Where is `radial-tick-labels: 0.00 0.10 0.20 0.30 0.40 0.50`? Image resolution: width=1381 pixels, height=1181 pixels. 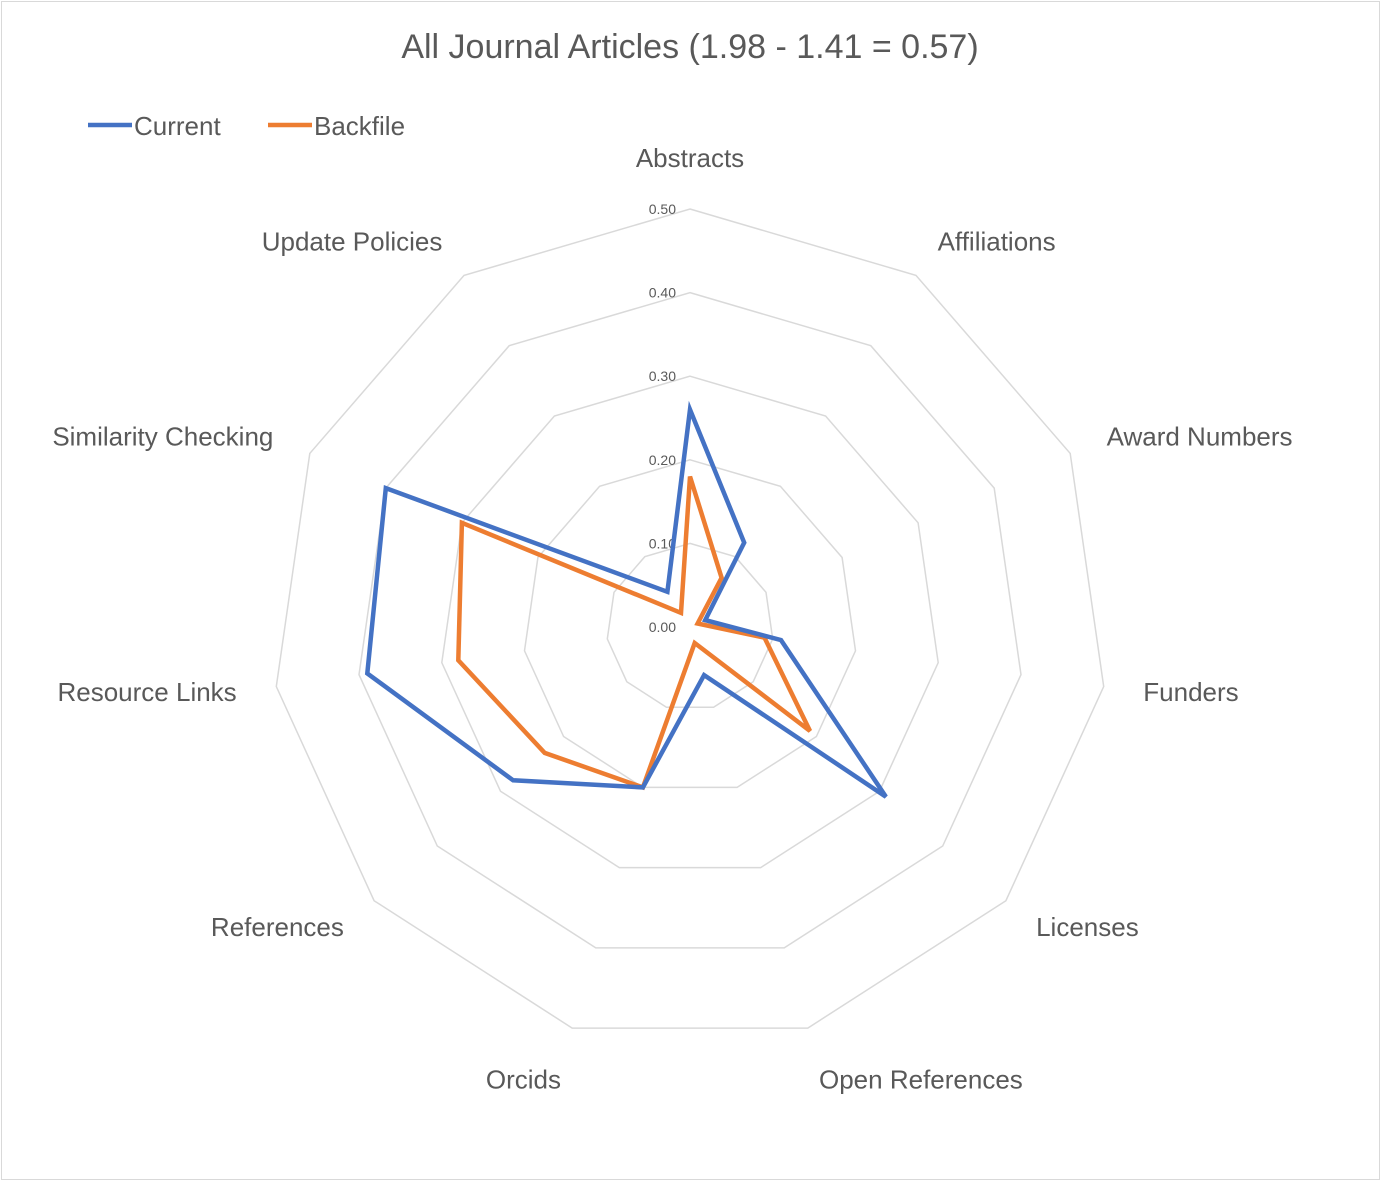 radial-tick-labels: 0.00 0.10 0.20 0.30 0.40 0.50 is located at coordinates (662, 418).